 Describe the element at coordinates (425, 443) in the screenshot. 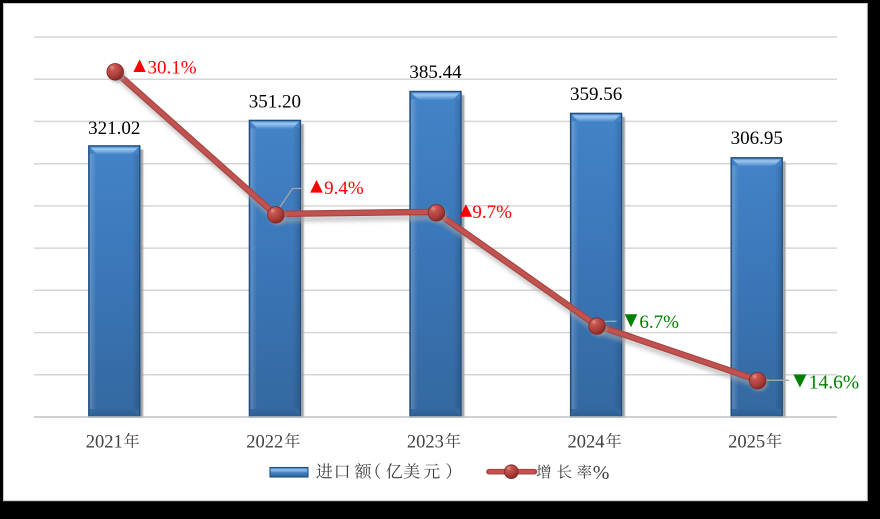

I see `svg-text: 2023` at that location.